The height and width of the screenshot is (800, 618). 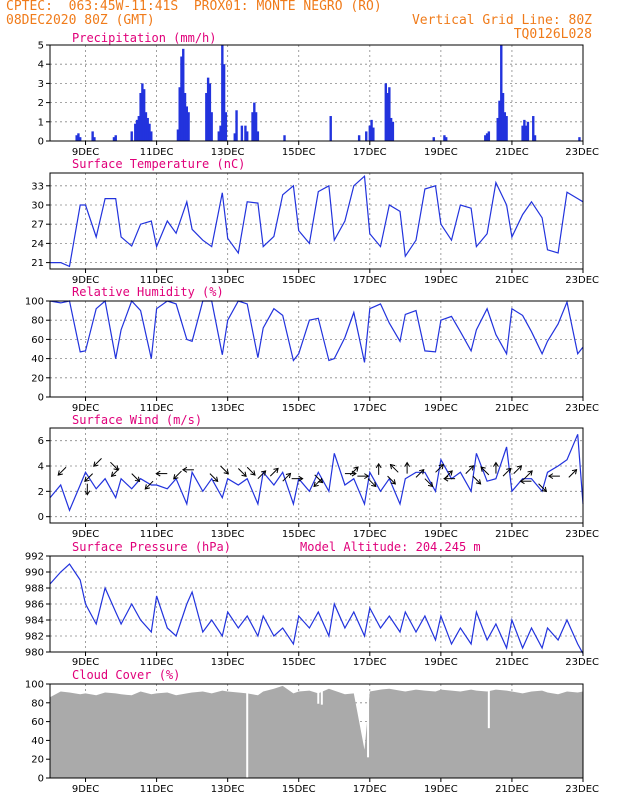 What do you see at coordinates (41, 492) in the screenshot?
I see `y-tick-label: 2` at bounding box center [41, 492].